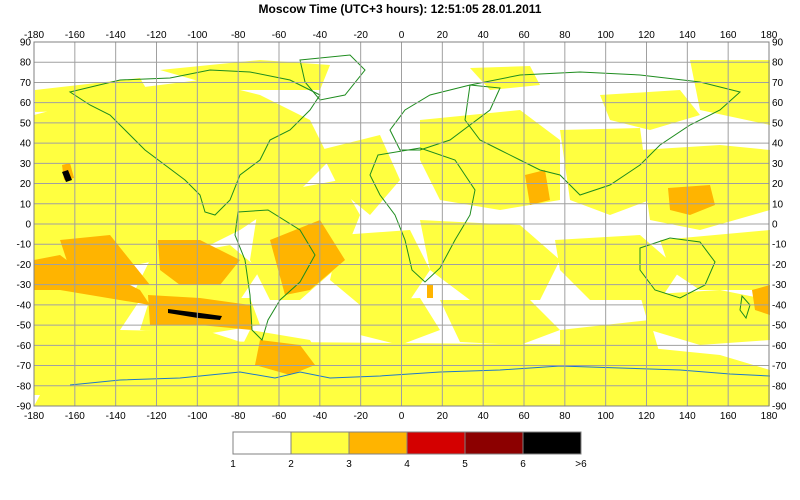  What do you see at coordinates (445, 117) in the screenshot?
I see `europe-outline` at bounding box center [445, 117].